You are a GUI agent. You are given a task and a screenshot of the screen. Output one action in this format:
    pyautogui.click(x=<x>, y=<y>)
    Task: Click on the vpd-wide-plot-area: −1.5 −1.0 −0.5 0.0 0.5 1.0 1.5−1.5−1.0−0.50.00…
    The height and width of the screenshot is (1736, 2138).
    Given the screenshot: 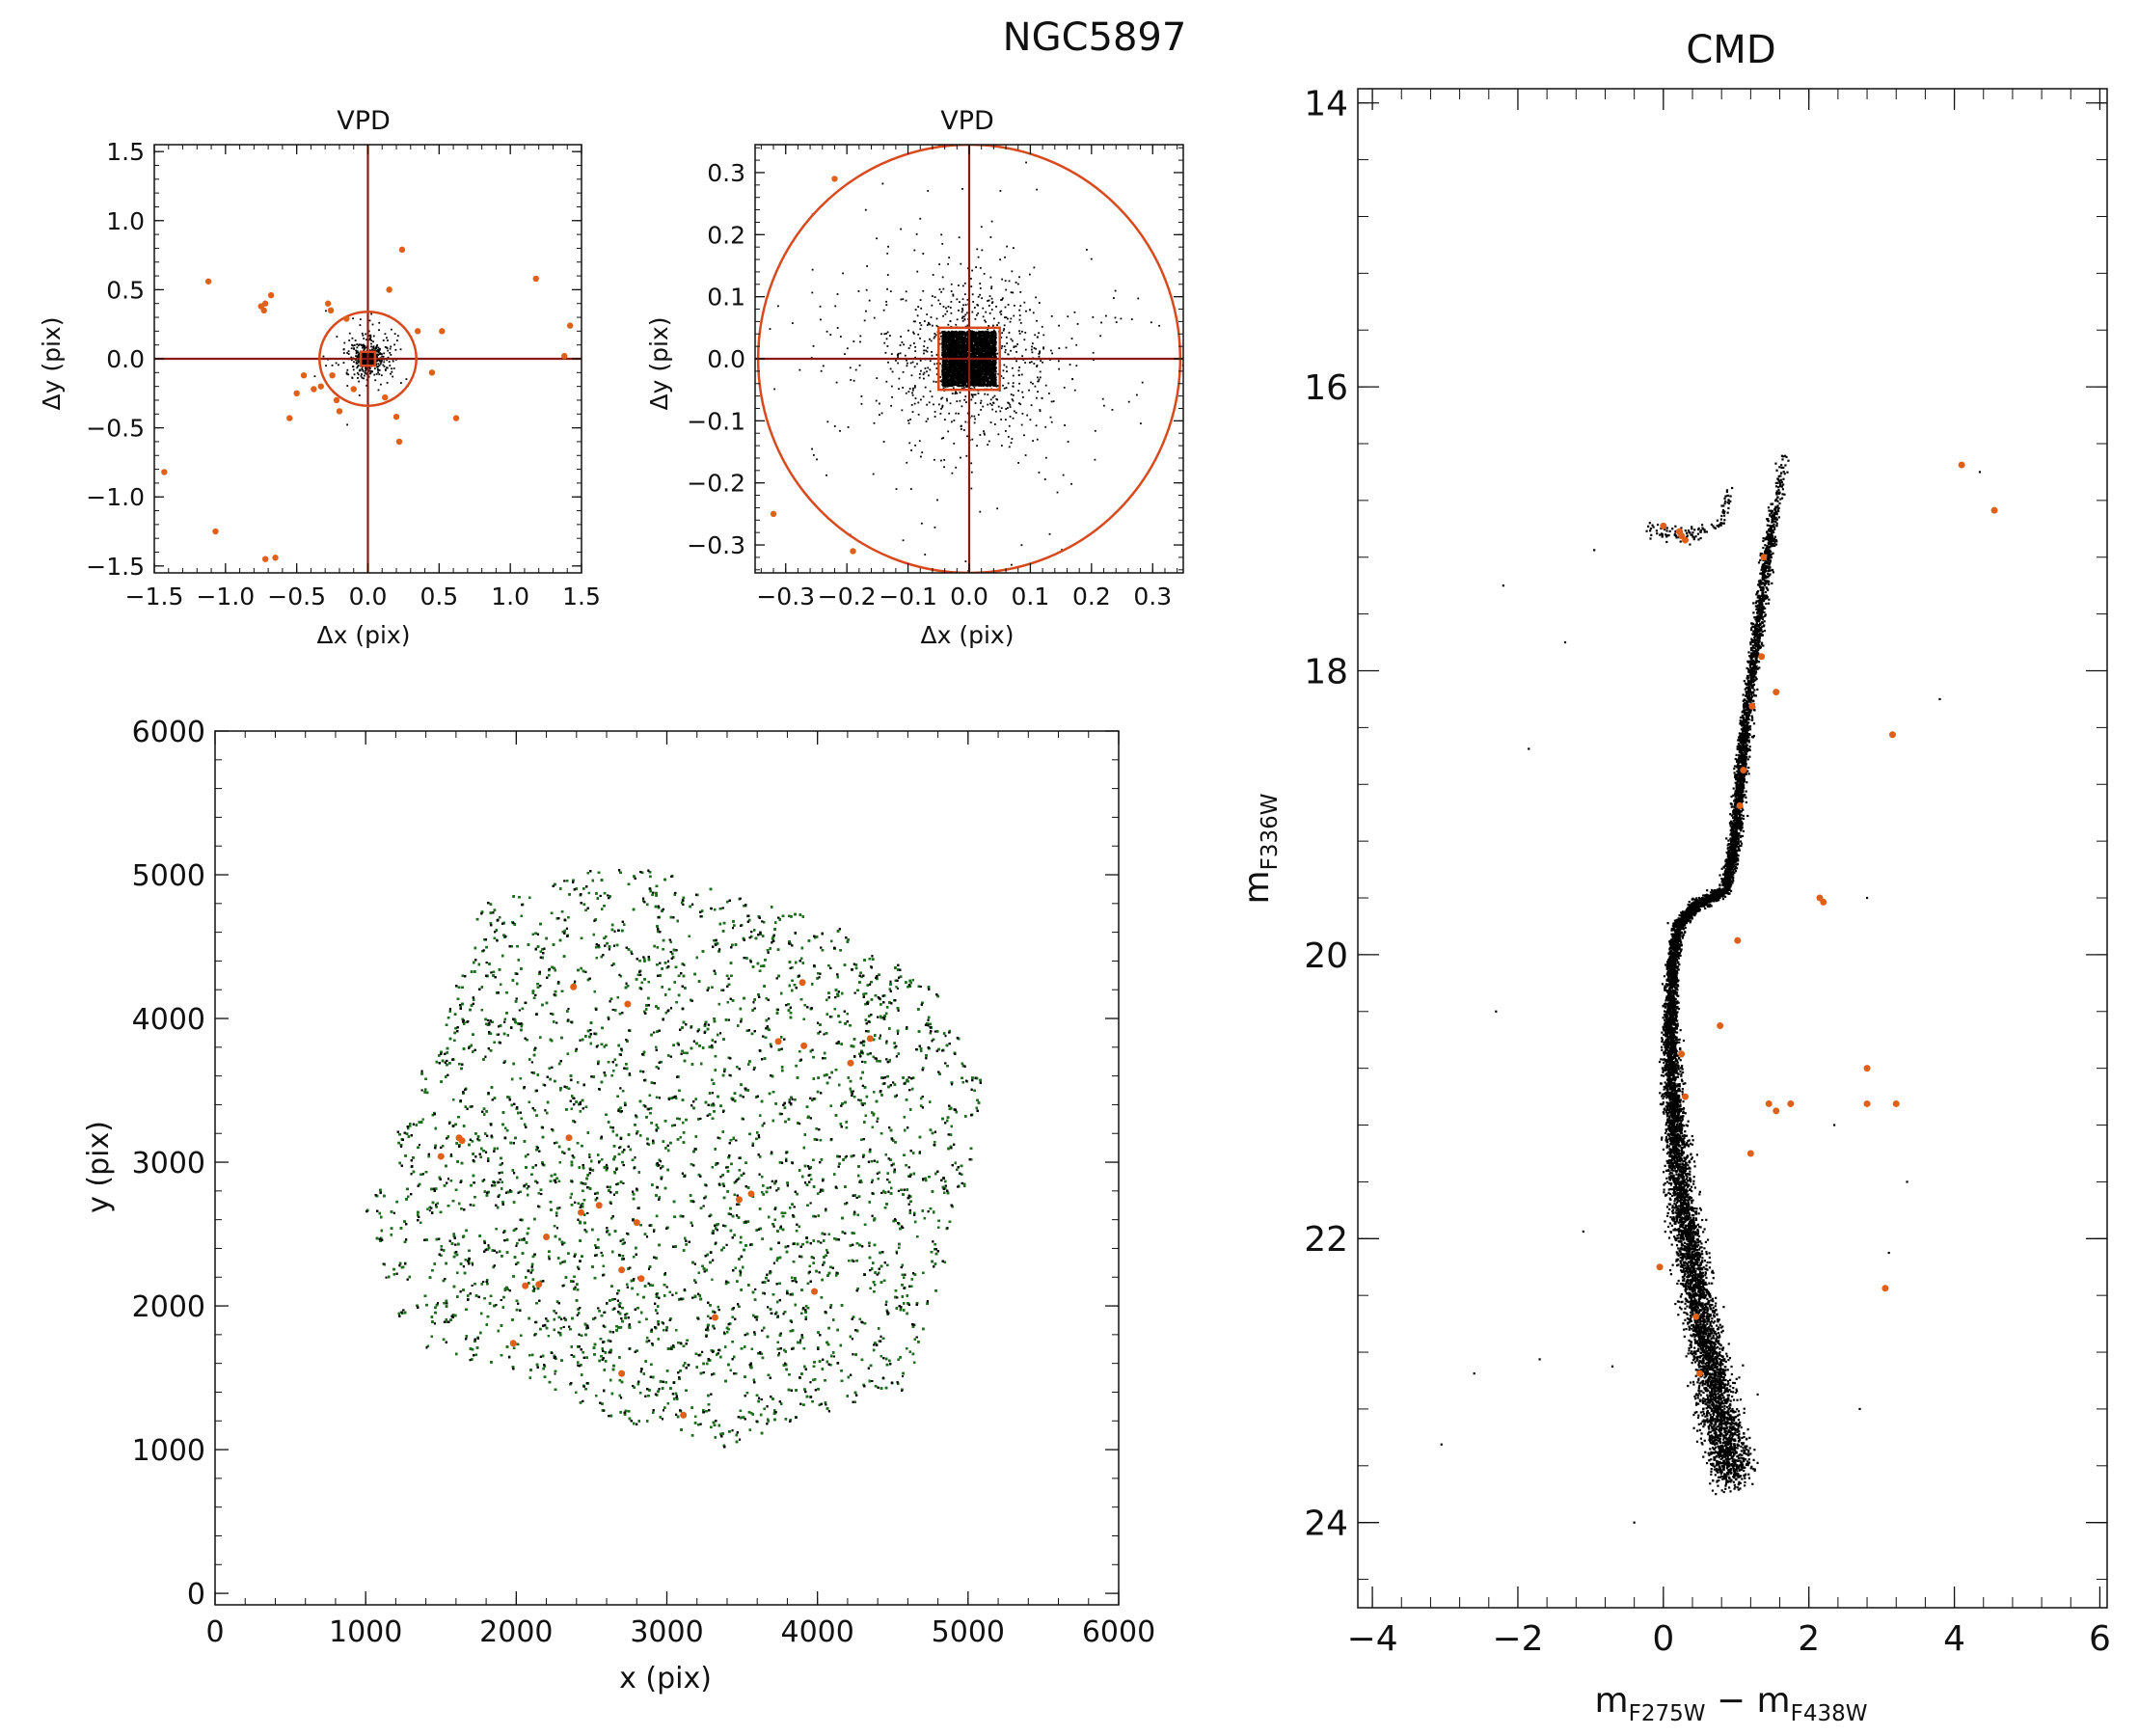 What is the action you would take?
    pyautogui.click(x=343, y=374)
    